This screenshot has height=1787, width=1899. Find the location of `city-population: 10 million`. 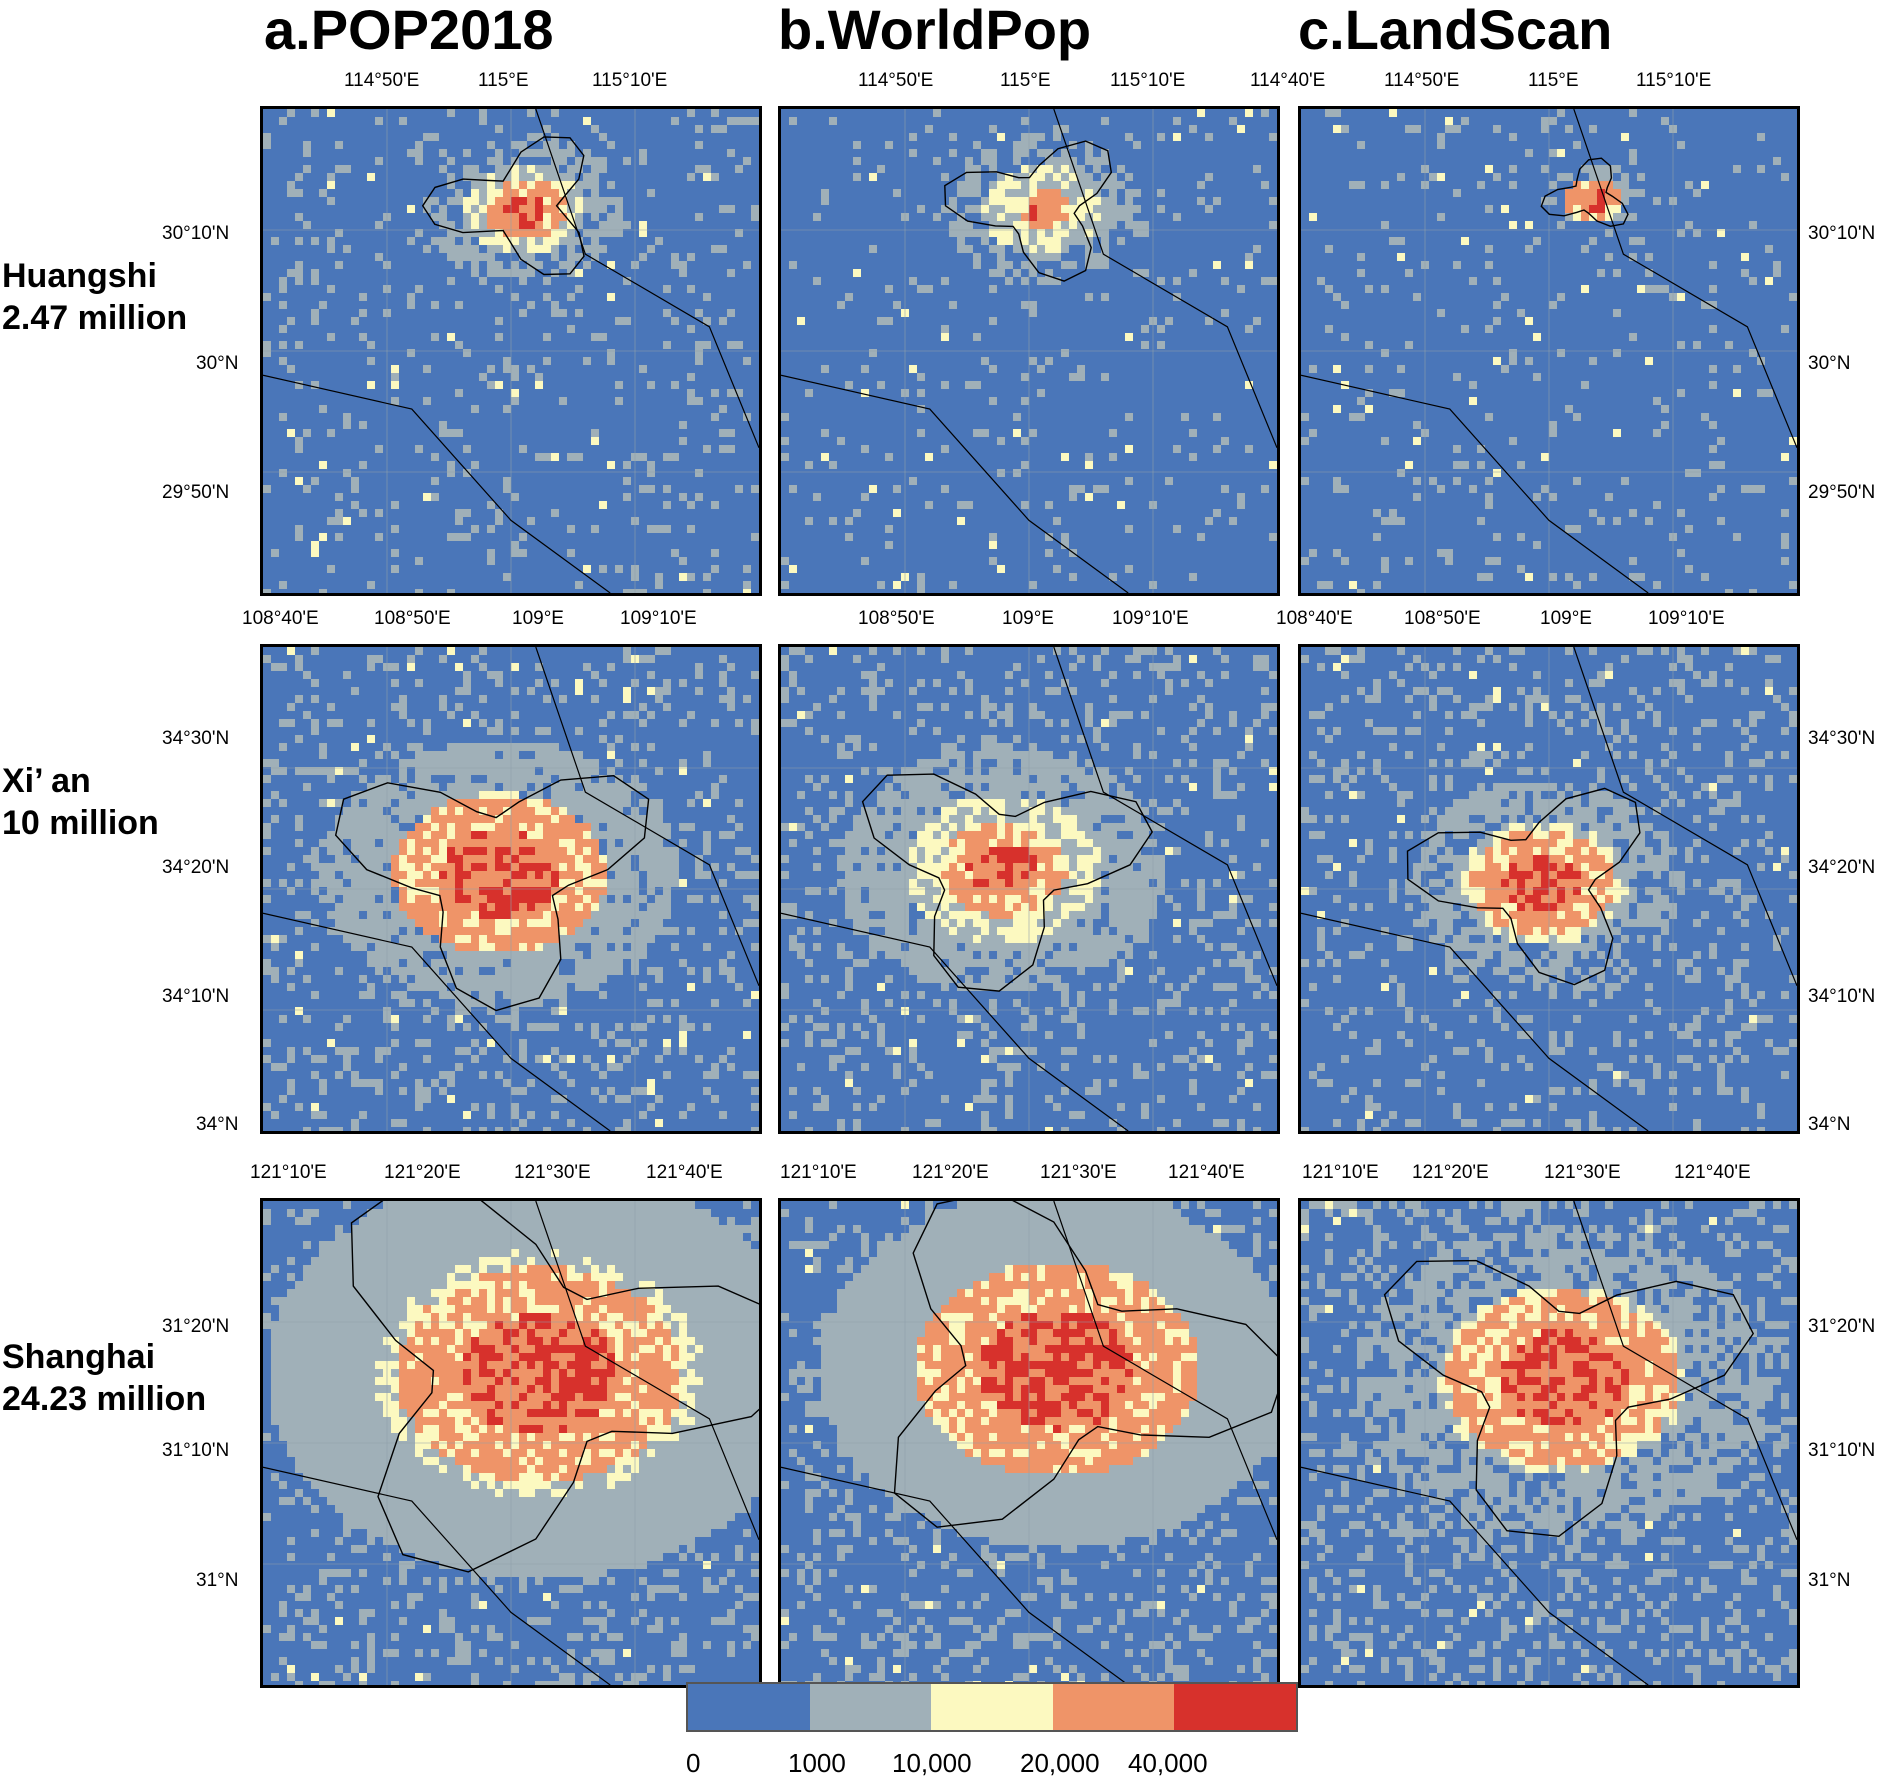

city-population: 10 million is located at coordinates (80, 823).